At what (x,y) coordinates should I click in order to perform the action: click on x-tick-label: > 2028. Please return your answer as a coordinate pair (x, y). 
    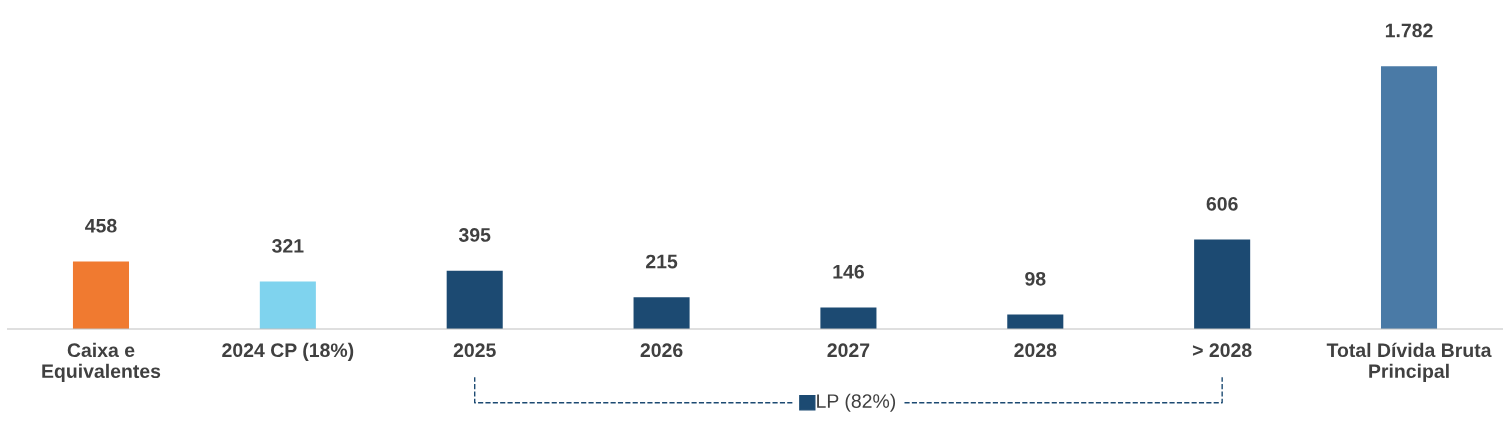
    Looking at the image, I should click on (1222, 350).